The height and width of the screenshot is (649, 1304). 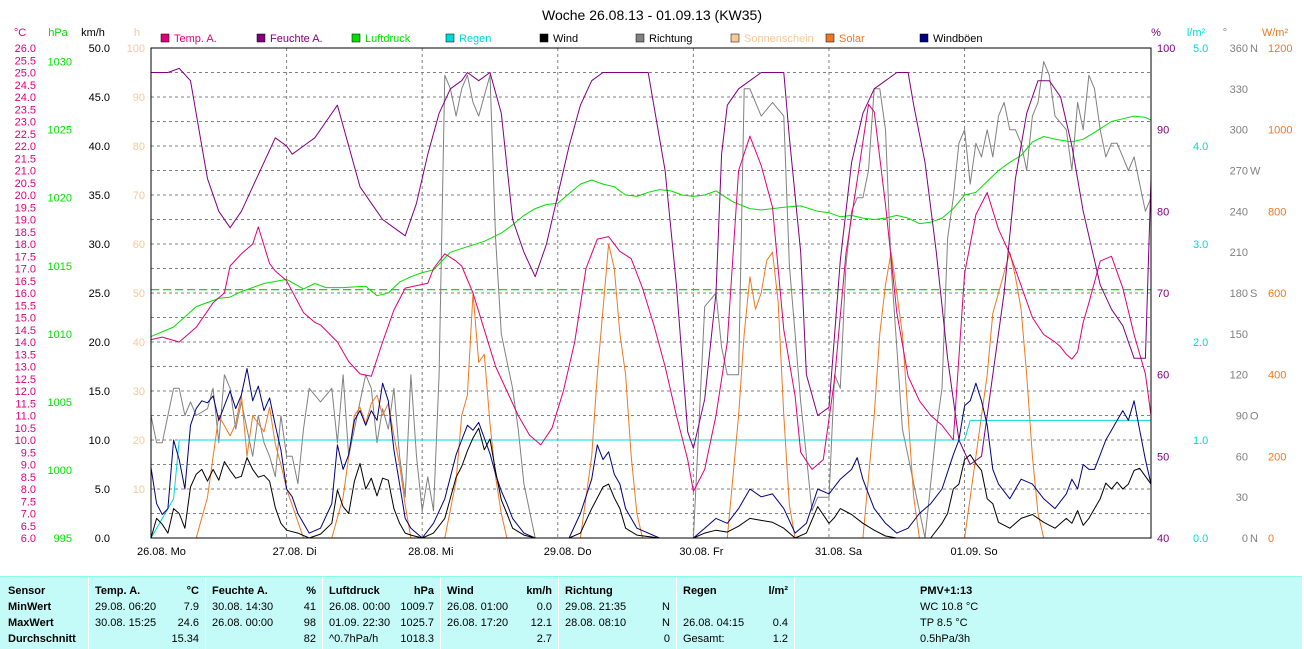 I want to click on stats-regen-total-label: Gesamt:, so click(x=704, y=639).